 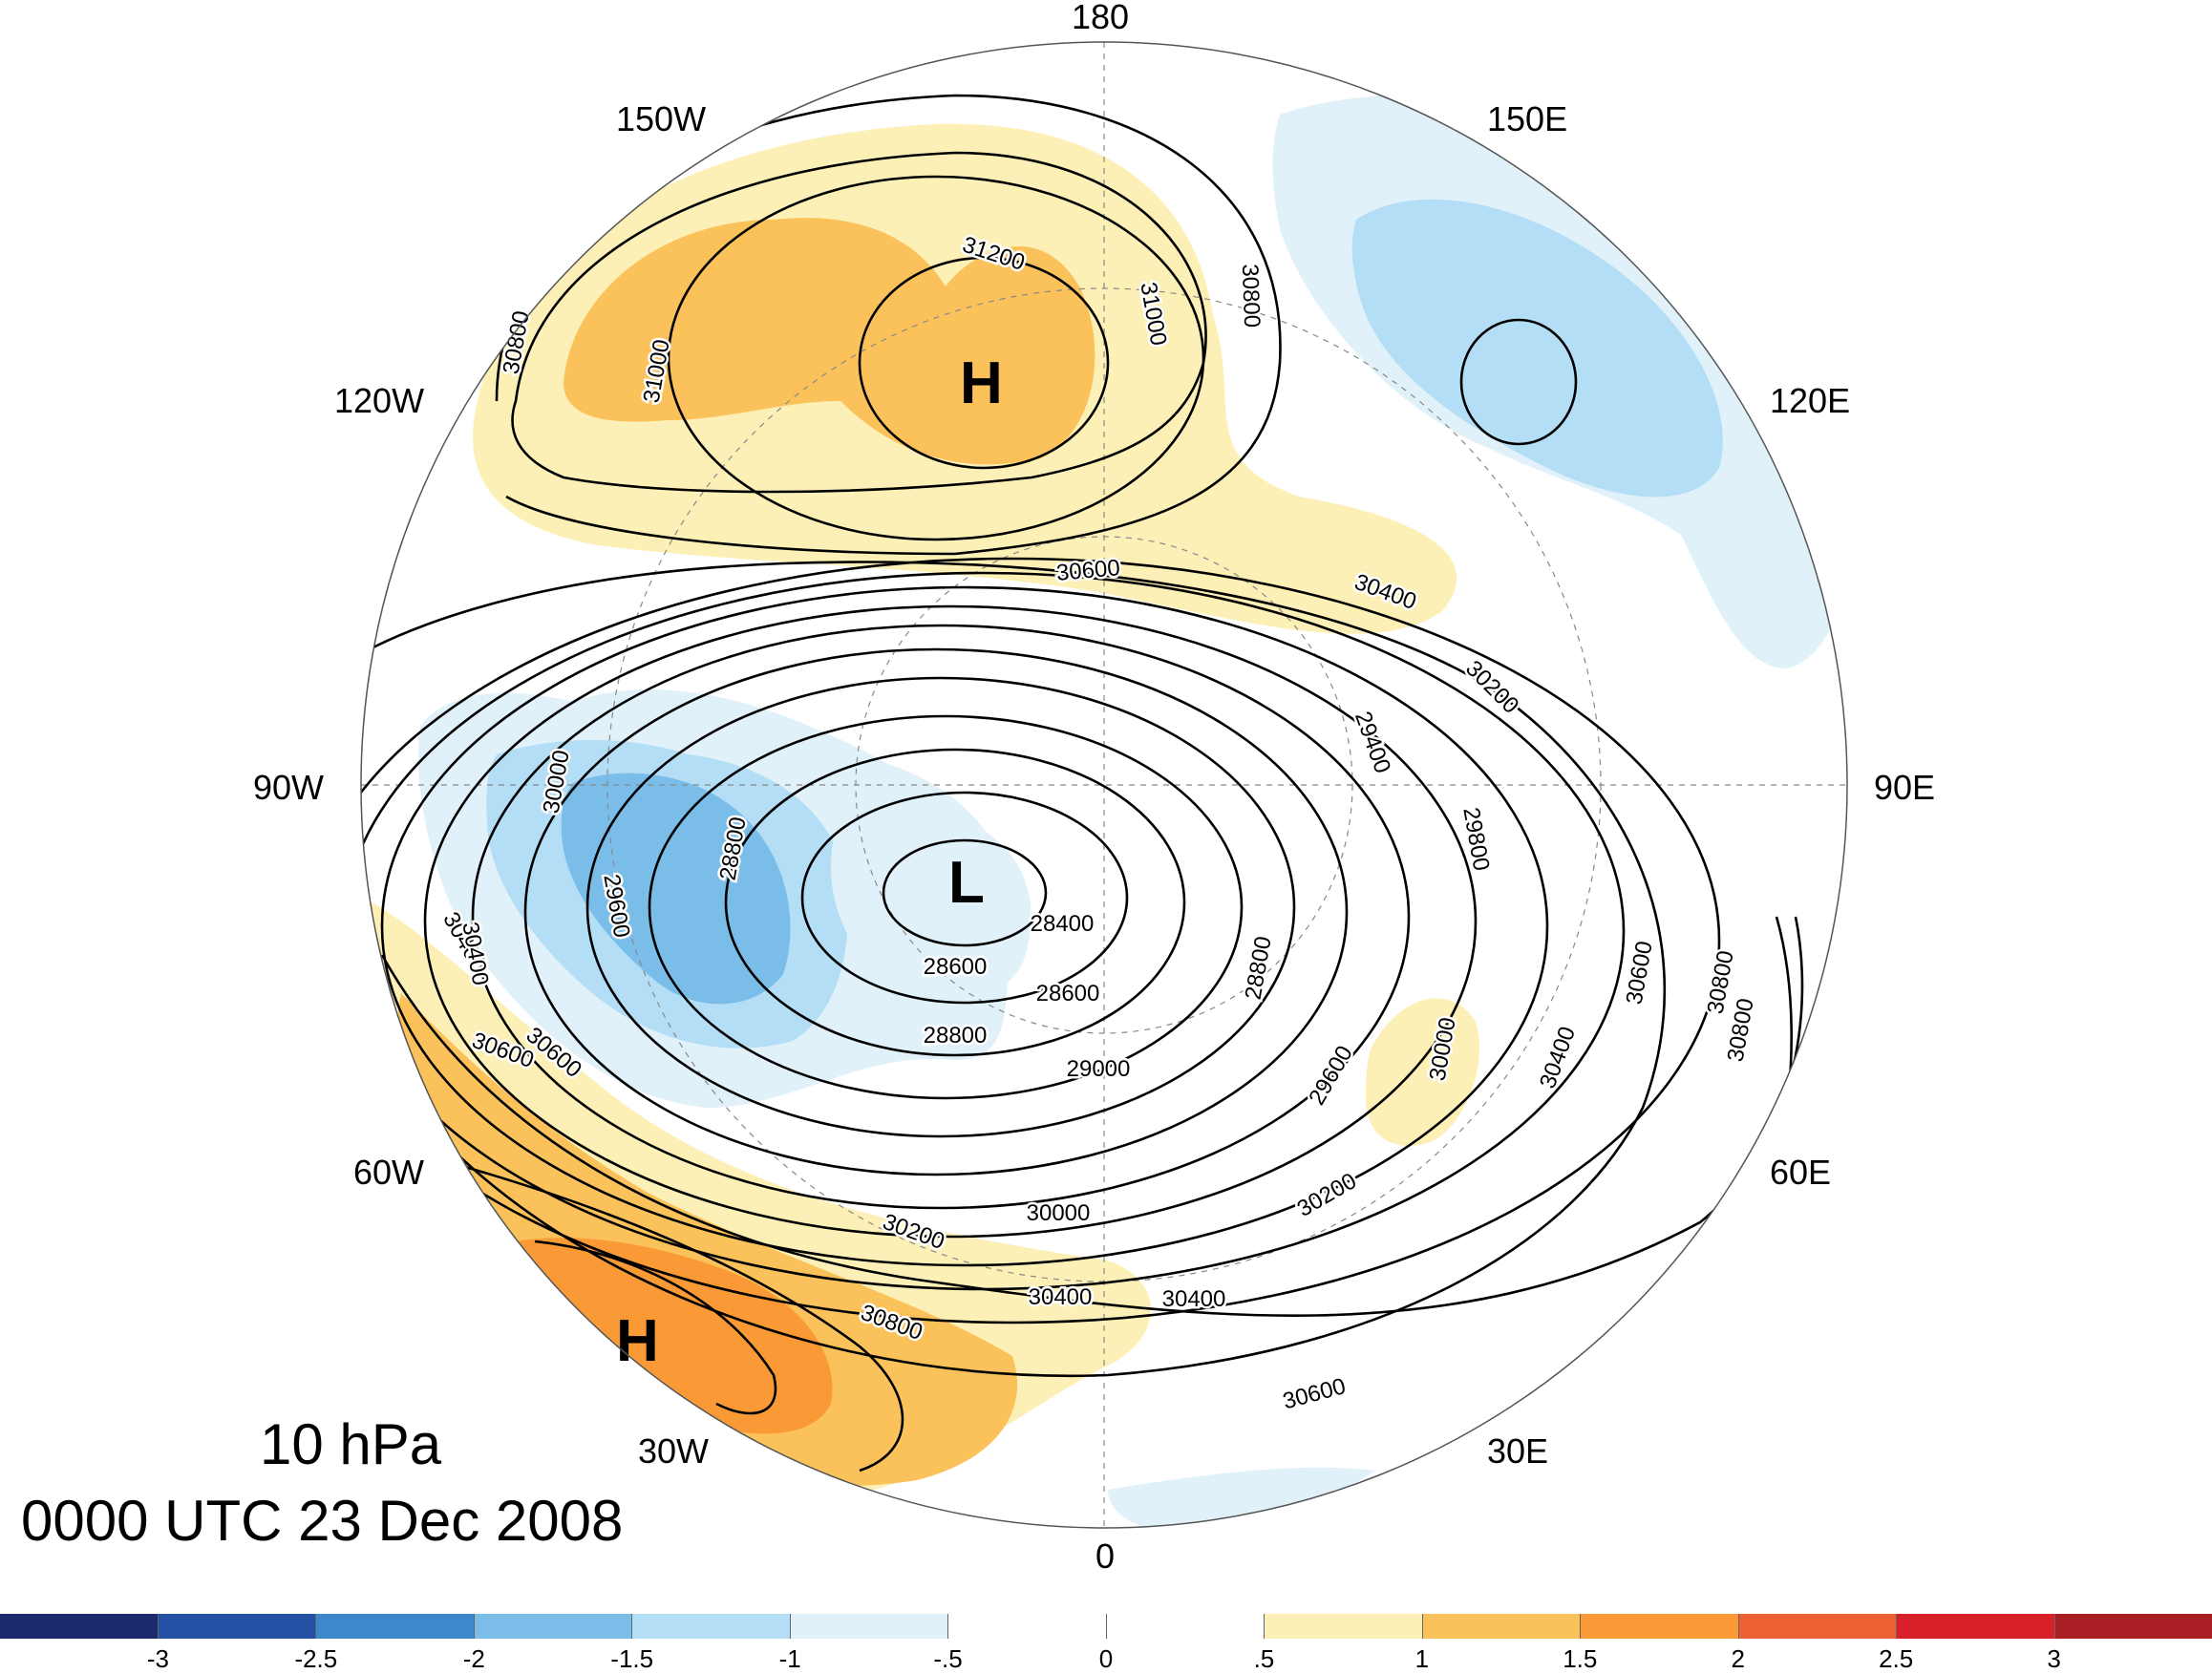 I want to click on valid-time-title: 0000 UTC 23 Dec 2008, so click(x=322, y=1521).